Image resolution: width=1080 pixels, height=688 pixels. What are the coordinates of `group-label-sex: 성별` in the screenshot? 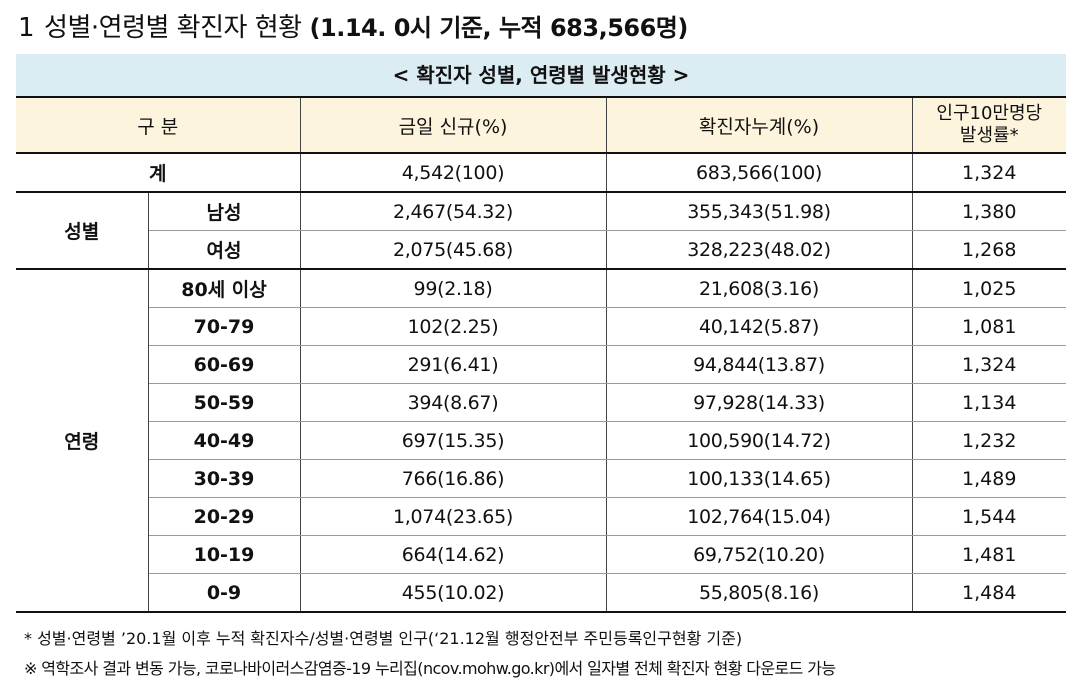 It's located at (82, 231).